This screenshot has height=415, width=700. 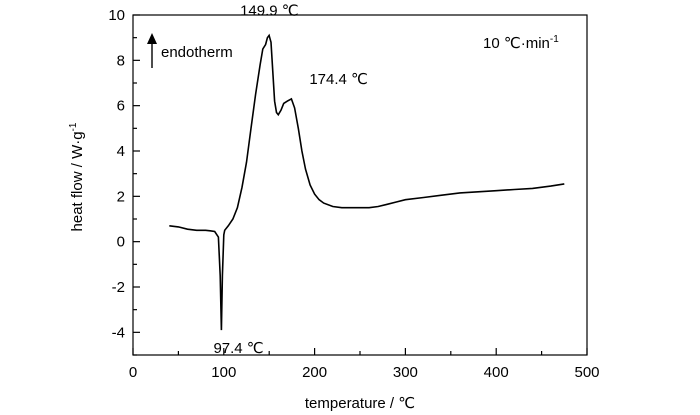 What do you see at coordinates (223, 372) in the screenshot?
I see `x-tick-label: 100` at bounding box center [223, 372].